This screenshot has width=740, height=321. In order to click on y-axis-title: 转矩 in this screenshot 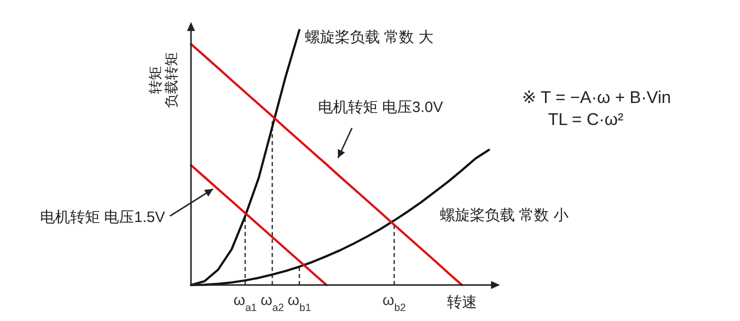, I will do `click(155, 80)`.